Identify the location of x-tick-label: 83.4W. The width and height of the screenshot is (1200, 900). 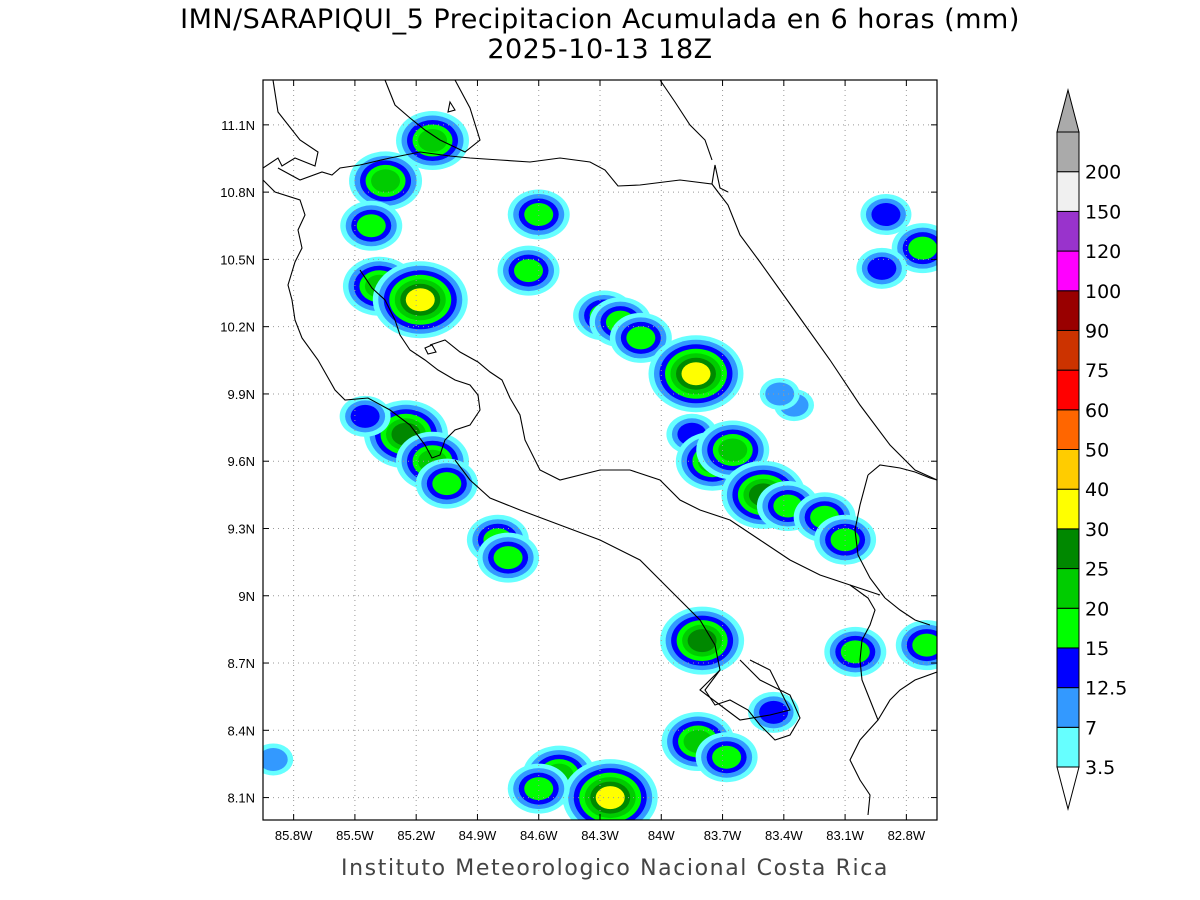
(784, 835).